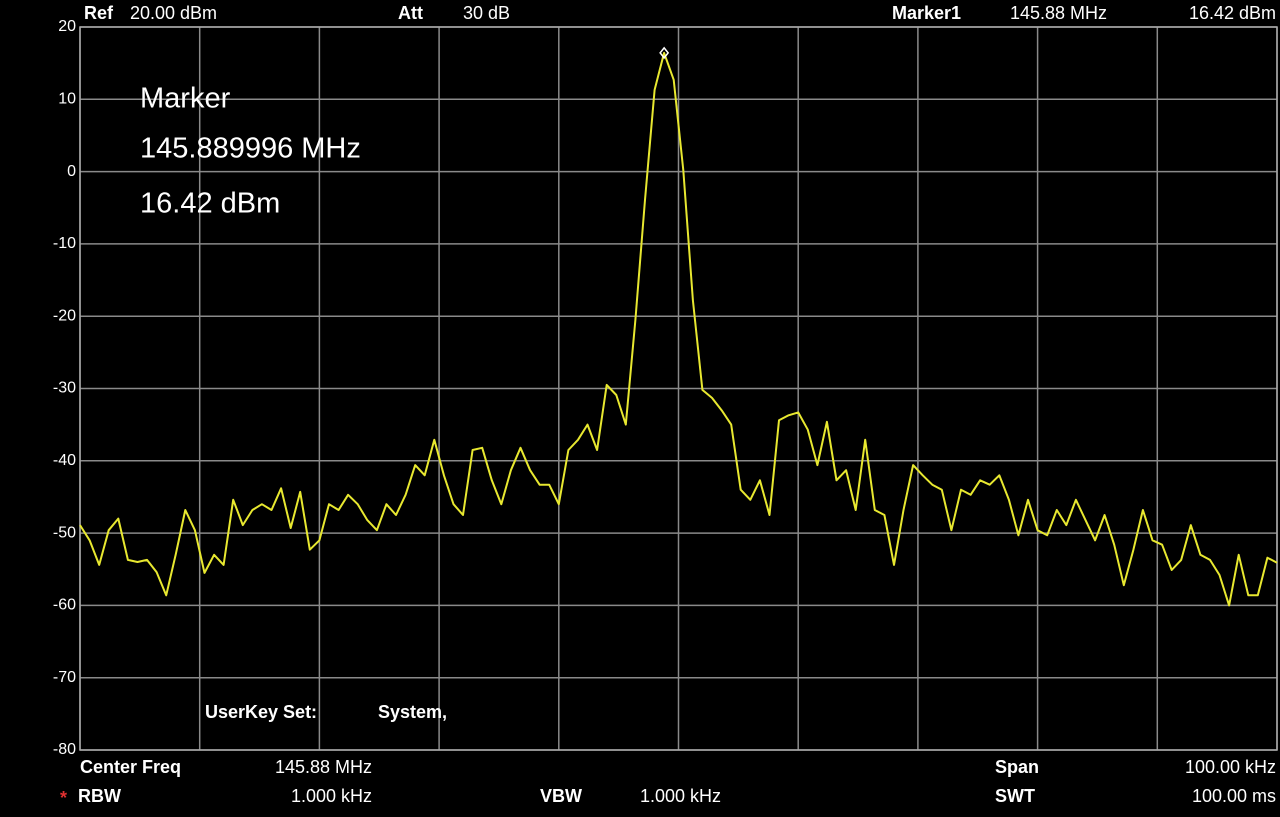  I want to click on marker-freq: 145.88 MHz, so click(1058, 13).